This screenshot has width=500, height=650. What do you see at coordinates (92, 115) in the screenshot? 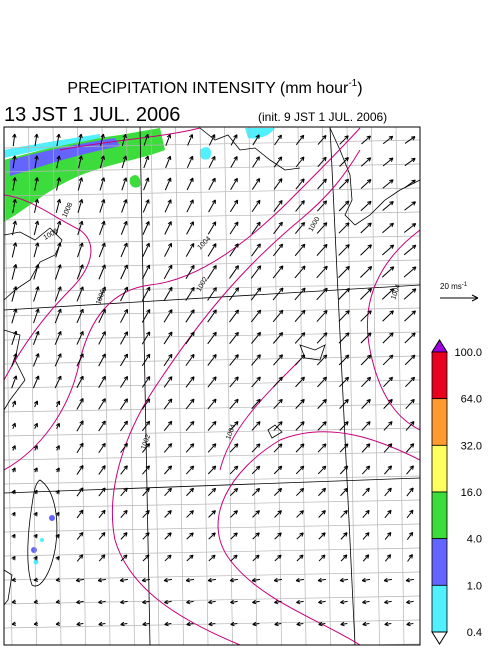
I see `valid-time: 13 JST 1 JUL. 2006` at bounding box center [92, 115].